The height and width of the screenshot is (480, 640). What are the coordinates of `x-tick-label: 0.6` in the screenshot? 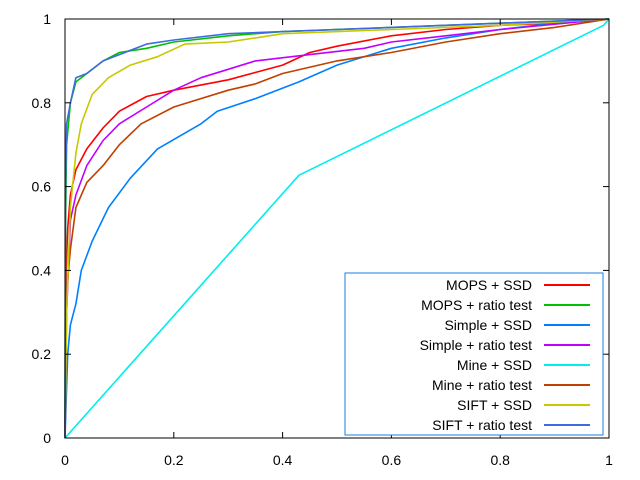 It's located at (392, 460).